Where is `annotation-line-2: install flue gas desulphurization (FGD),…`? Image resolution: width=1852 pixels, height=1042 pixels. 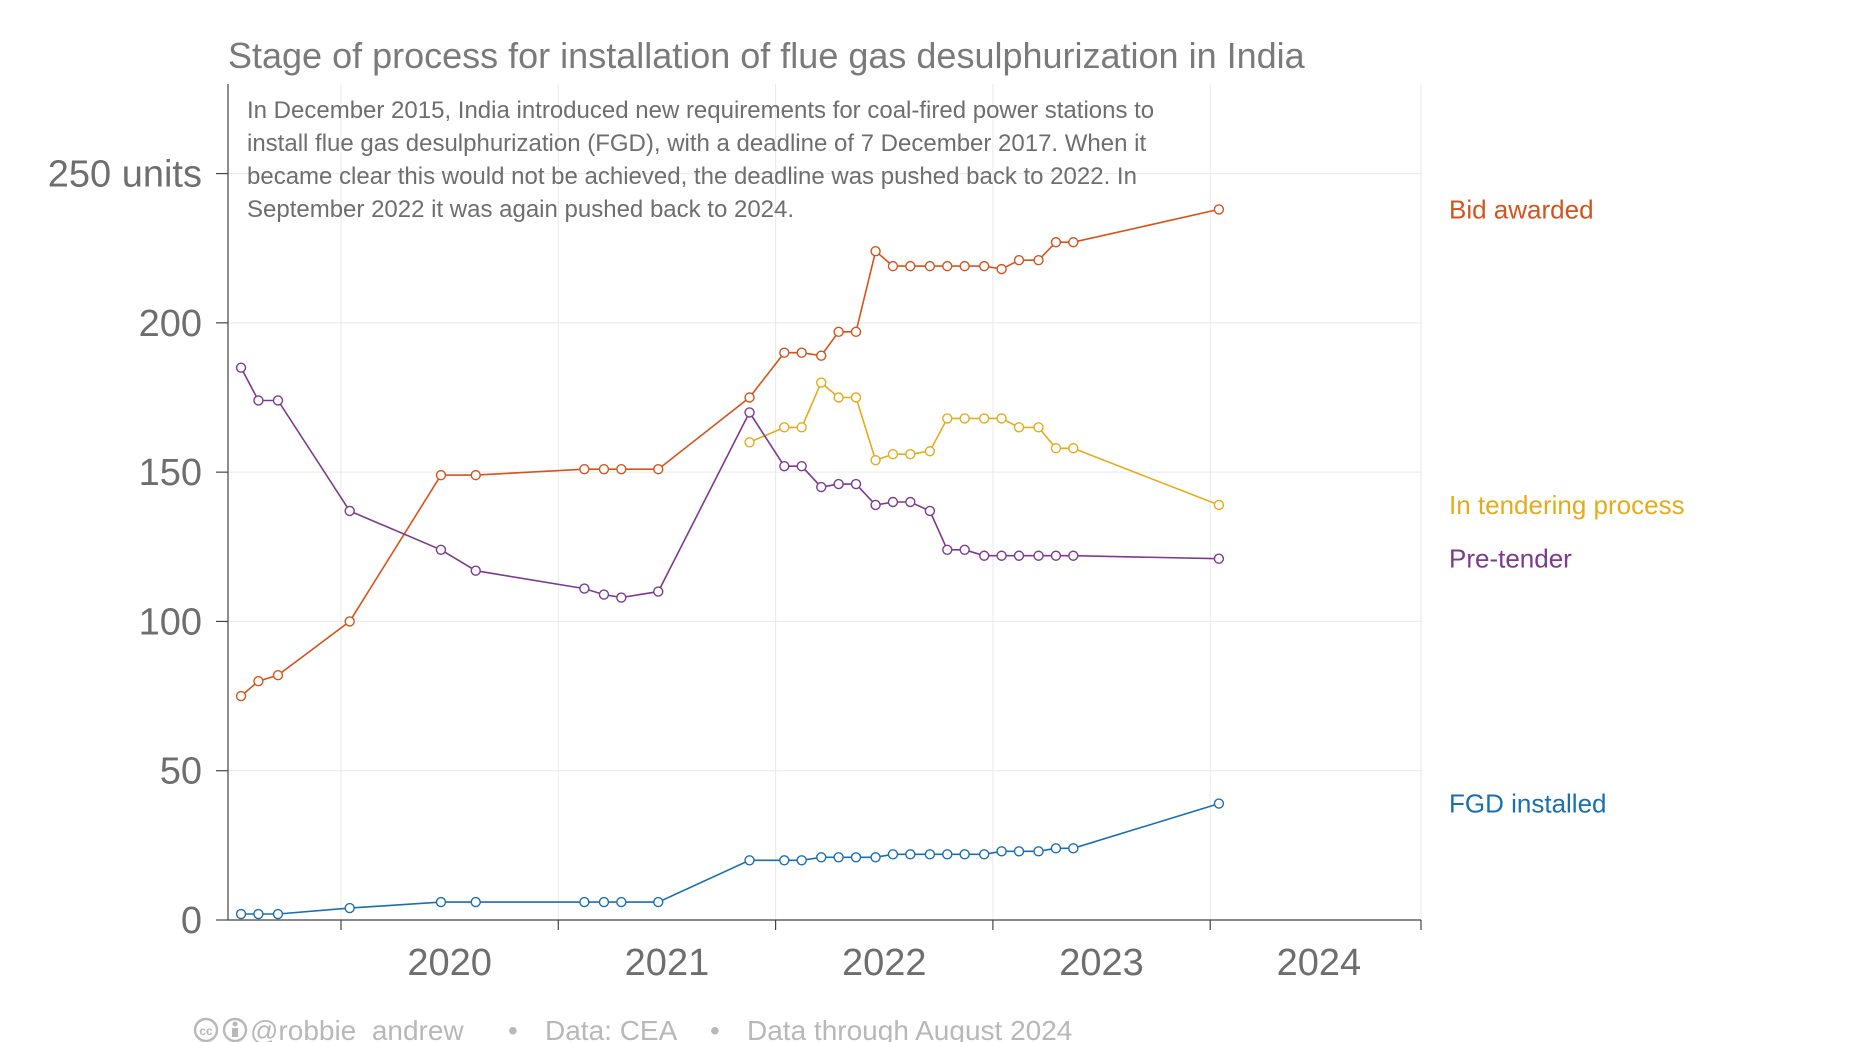 annotation-line-2: install flue gas desulphurization (FGD),… is located at coordinates (696, 143).